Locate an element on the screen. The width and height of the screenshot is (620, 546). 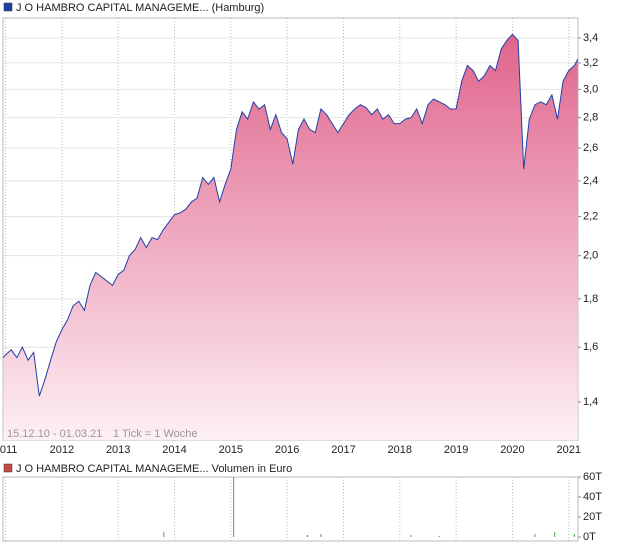
x-tick-label: 2017 is located at coordinates (343, 450).